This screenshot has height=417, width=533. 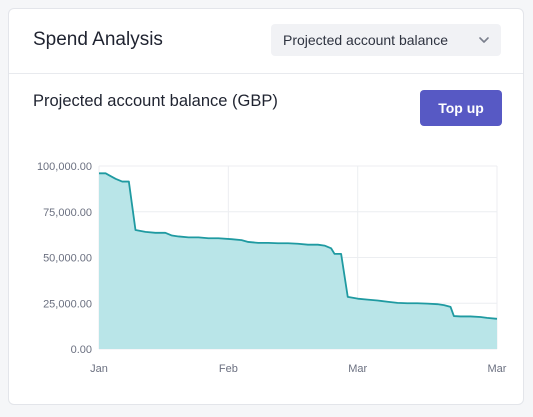 What do you see at coordinates (81, 350) in the screenshot?
I see `y-tick-label: 0.00` at bounding box center [81, 350].